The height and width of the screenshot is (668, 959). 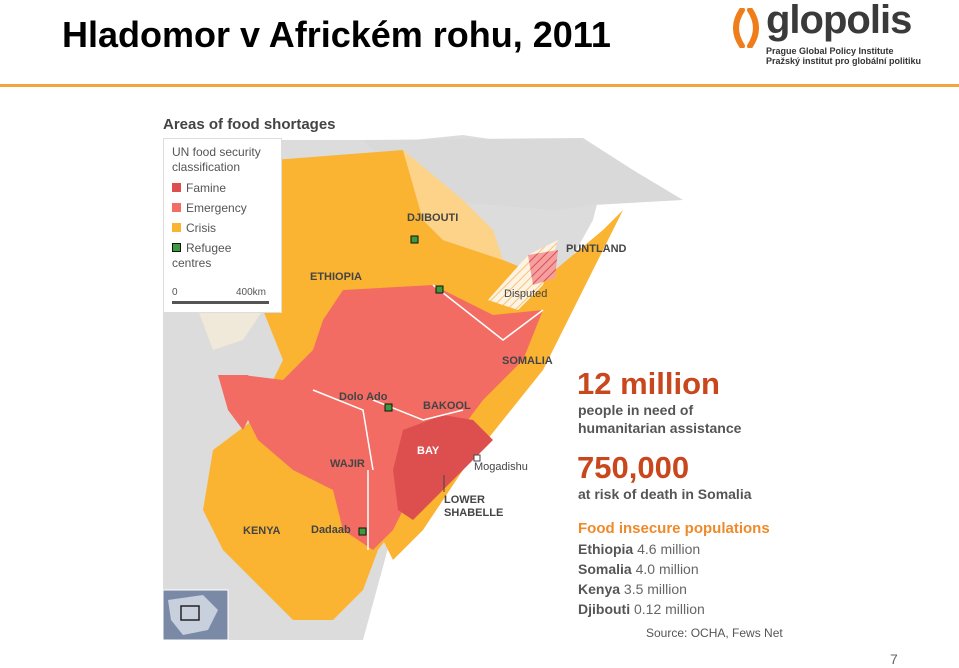 I want to click on legend-emergency-label: Emergency, so click(x=216, y=208).